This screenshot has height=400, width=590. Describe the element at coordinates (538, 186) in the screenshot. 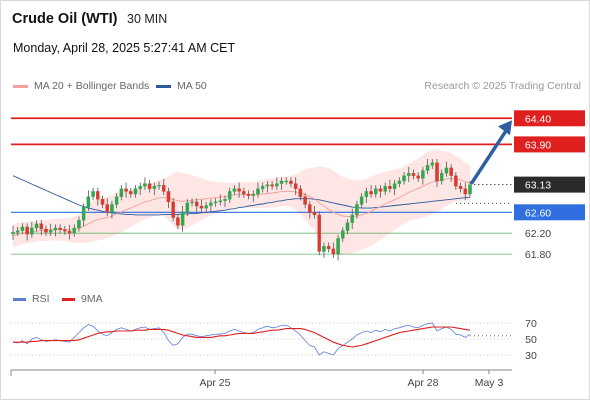

I see `level-label-63.13: 63.13` at that location.